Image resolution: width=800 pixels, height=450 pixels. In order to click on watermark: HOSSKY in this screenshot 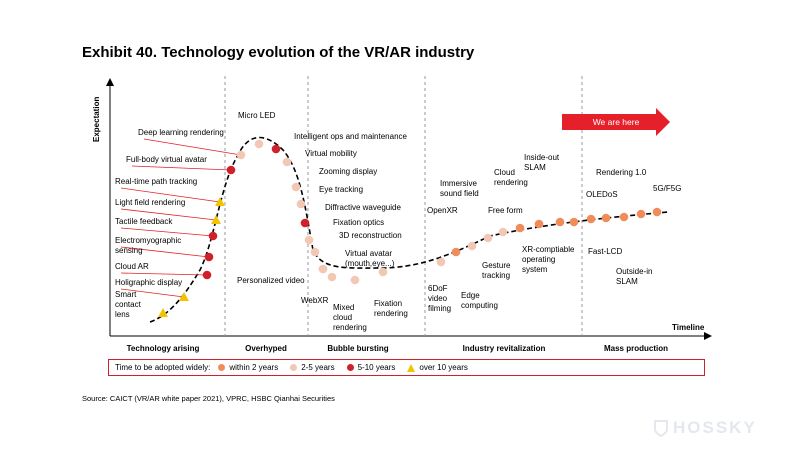, I will do `click(704, 428)`.